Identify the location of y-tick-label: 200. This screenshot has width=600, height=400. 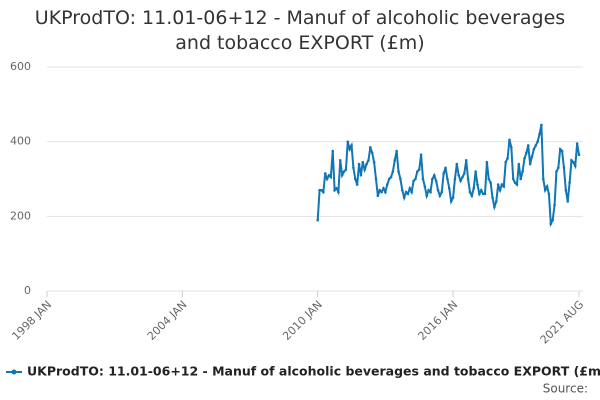
(20, 215).